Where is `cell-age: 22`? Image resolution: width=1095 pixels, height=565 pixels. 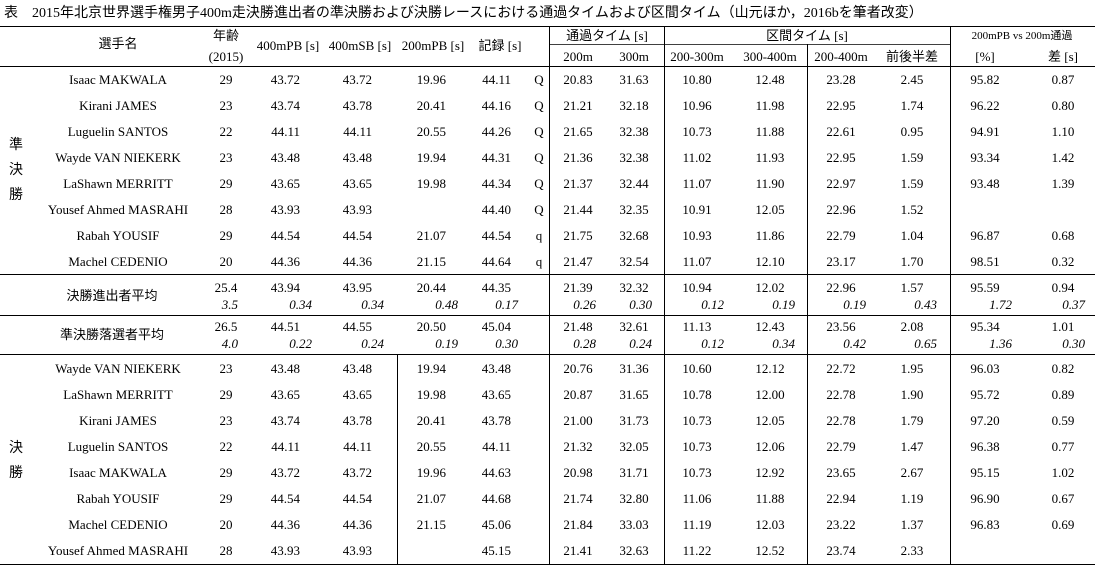 cell-age: 22 is located at coordinates (226, 446).